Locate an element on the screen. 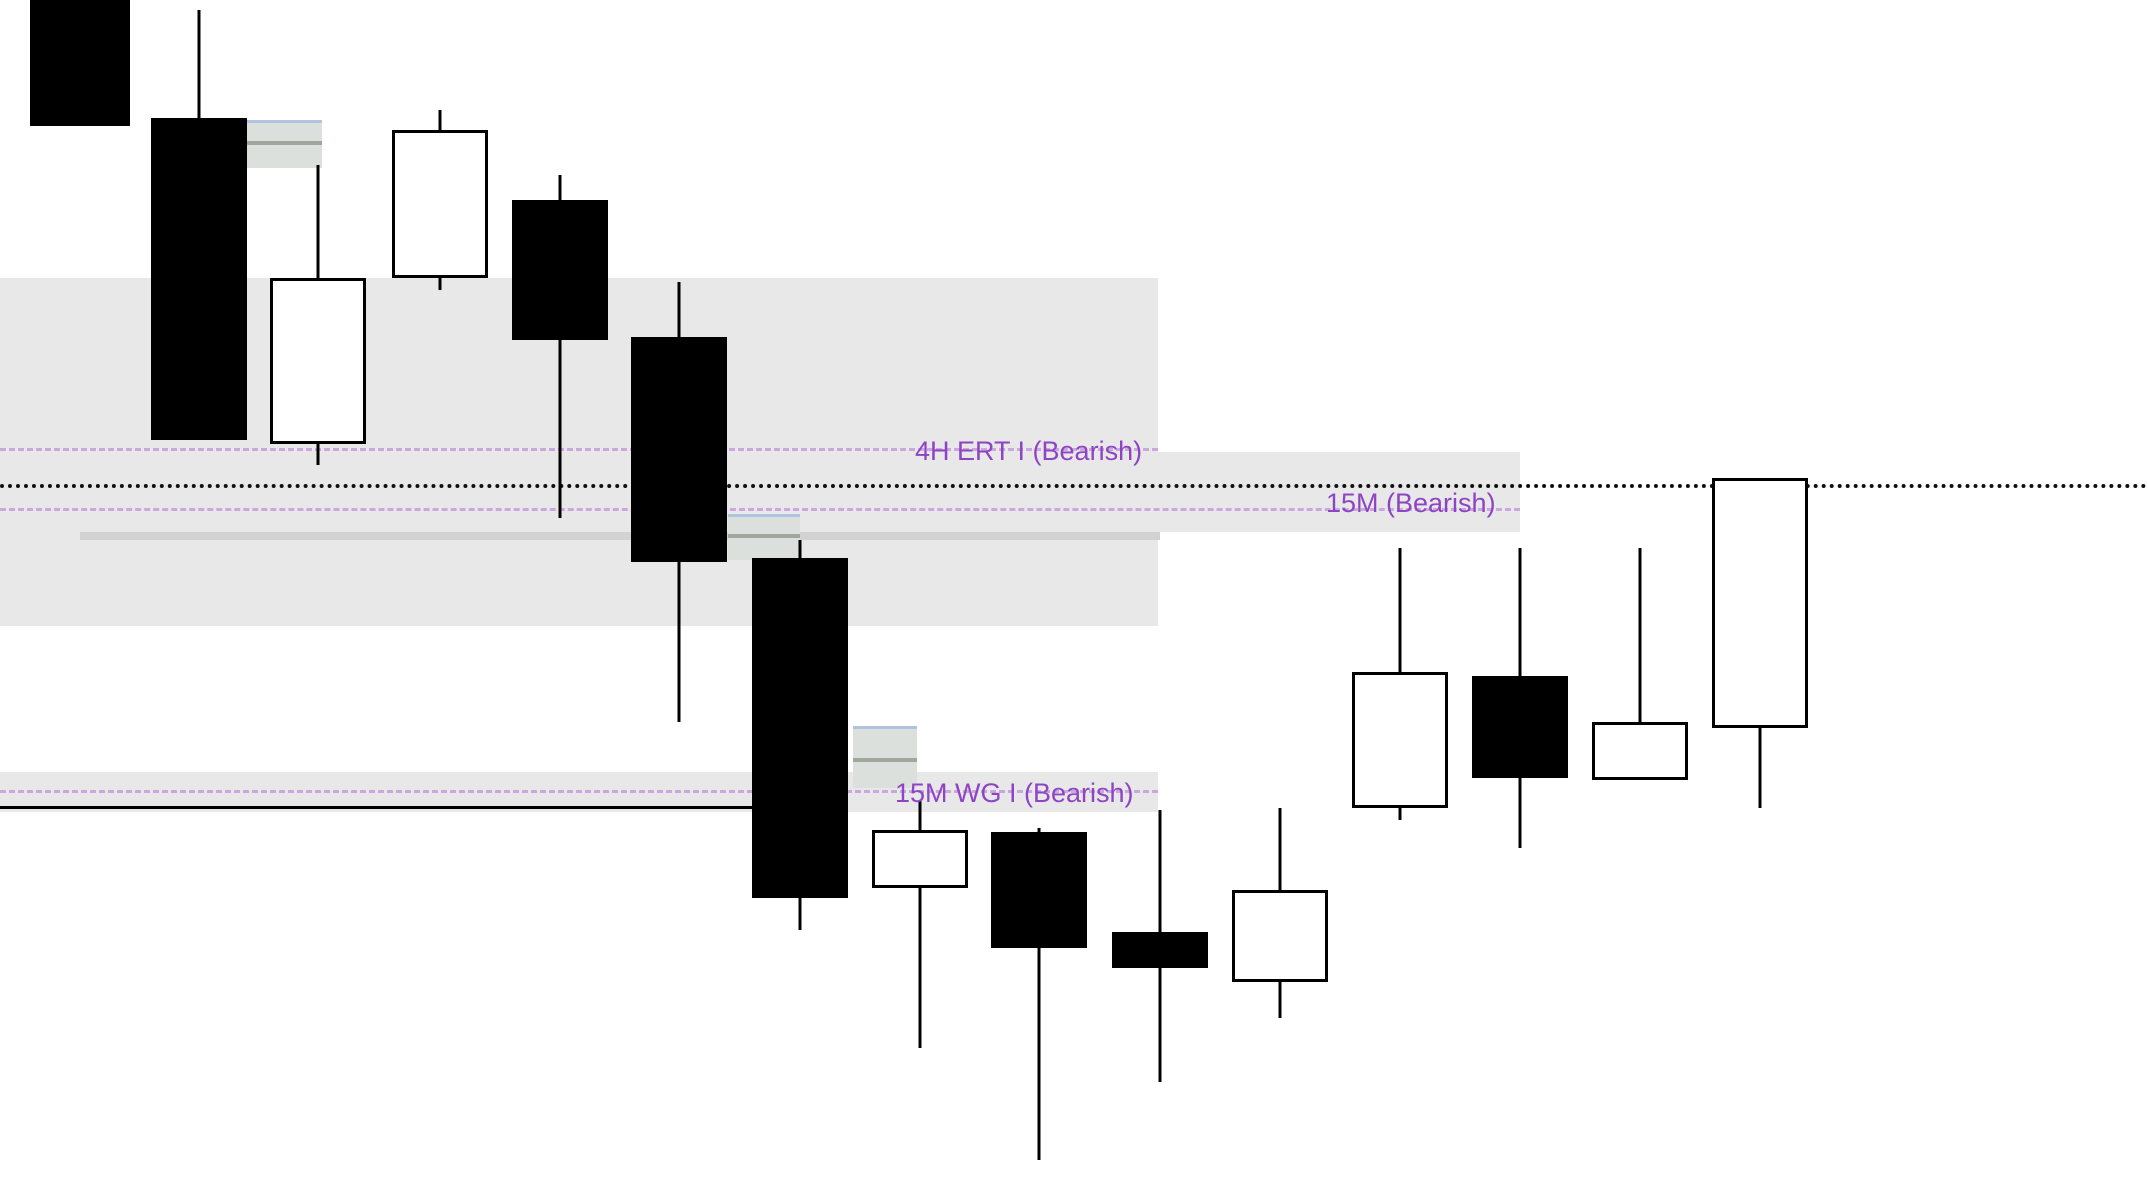 The height and width of the screenshot is (1190, 2148). level-label-4h-ert-i: 4H ERT I (Bearish) is located at coordinates (1029, 451).